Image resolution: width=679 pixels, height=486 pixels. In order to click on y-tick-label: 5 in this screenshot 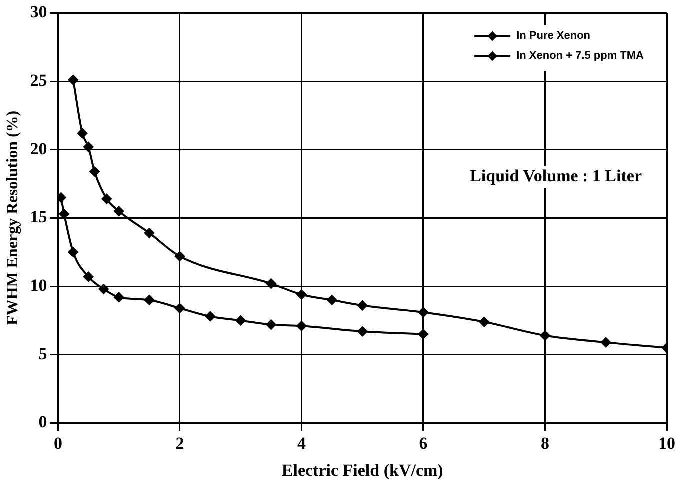, I will do `click(43, 354)`.